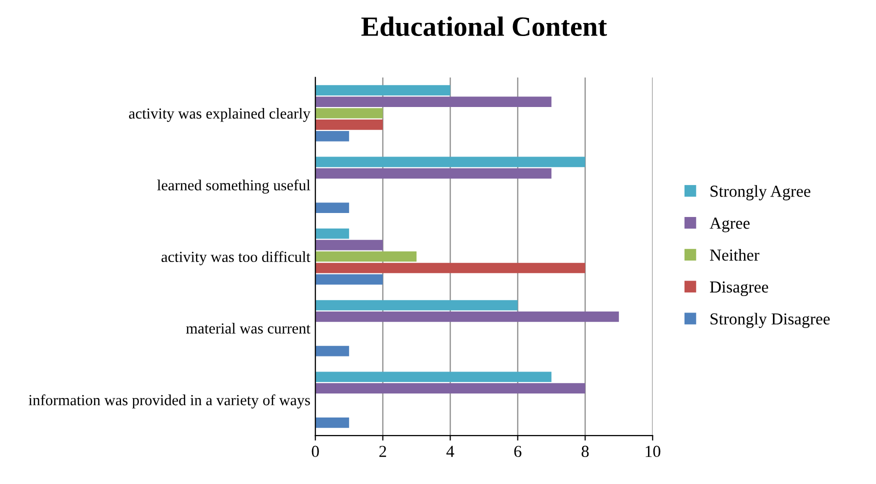  I want to click on y-tick-label: material was current, so click(248, 328).